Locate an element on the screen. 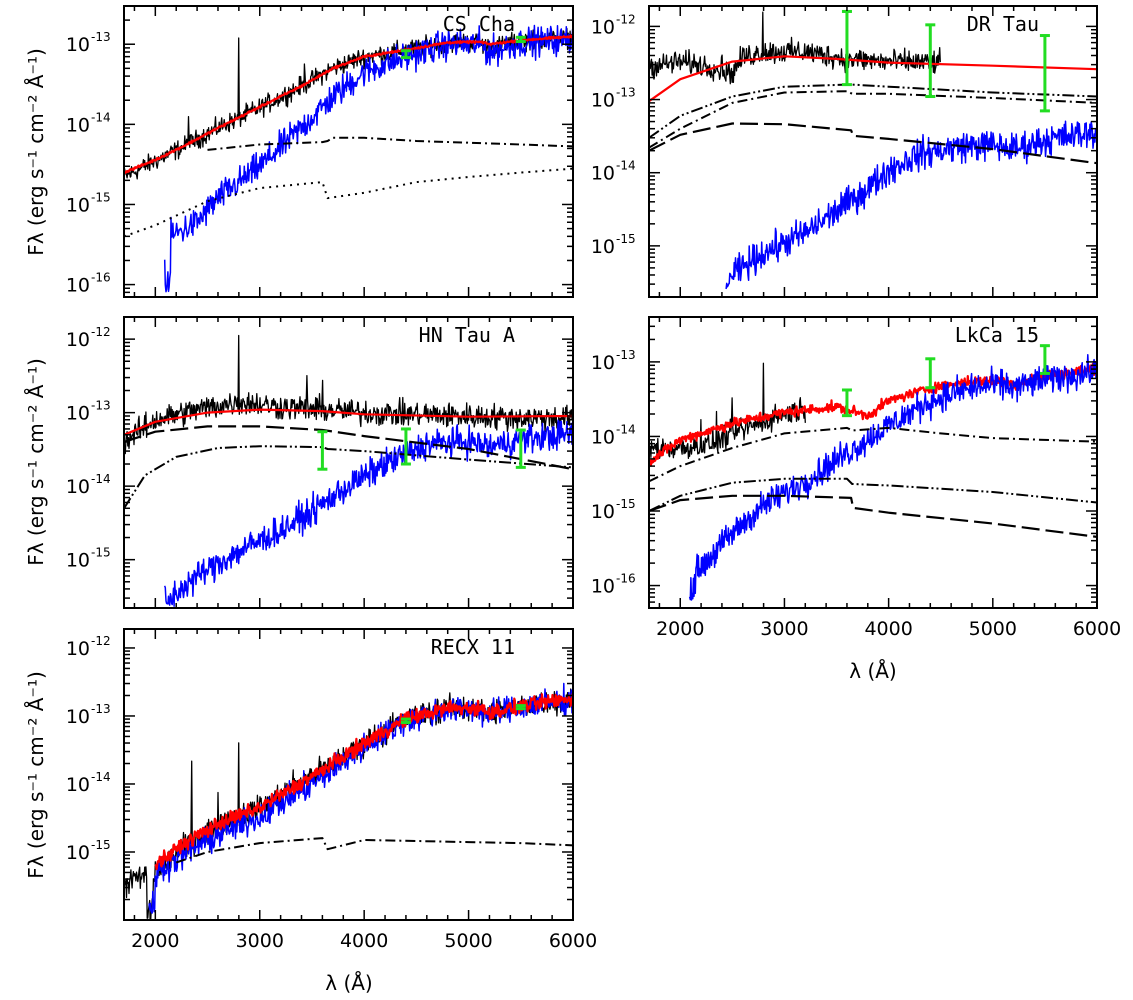 Image resolution: width=1133 pixels, height=1000 pixels. panel-title: LkCa 15 is located at coordinates (997, 335).